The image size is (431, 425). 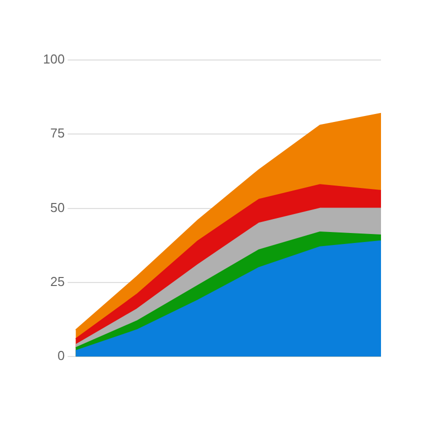 What do you see at coordinates (57, 133) in the screenshot?
I see `y-tick-label: 75` at bounding box center [57, 133].